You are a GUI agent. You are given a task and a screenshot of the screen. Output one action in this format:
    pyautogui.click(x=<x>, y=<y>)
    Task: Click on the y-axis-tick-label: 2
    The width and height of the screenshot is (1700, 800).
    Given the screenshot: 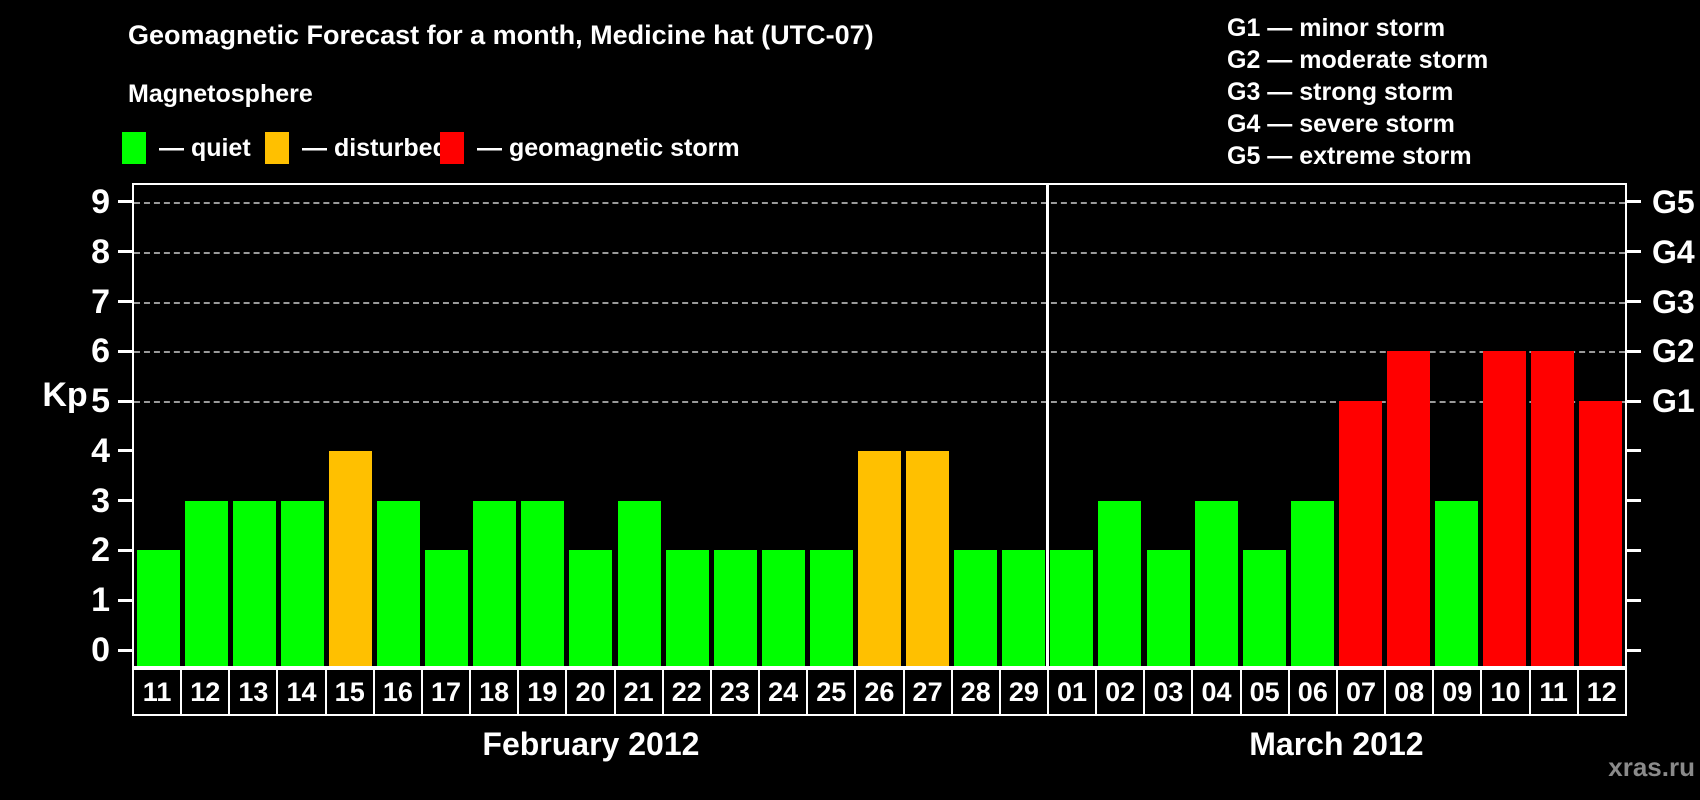 What is the action you would take?
    pyautogui.click(x=100, y=550)
    